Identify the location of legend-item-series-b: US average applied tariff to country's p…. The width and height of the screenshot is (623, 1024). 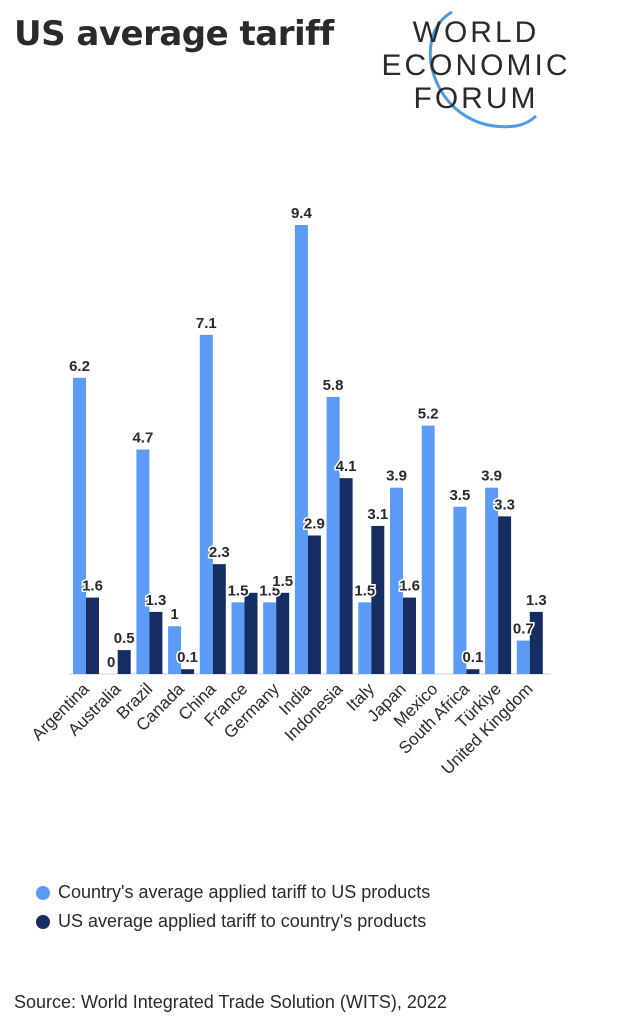
(233, 921).